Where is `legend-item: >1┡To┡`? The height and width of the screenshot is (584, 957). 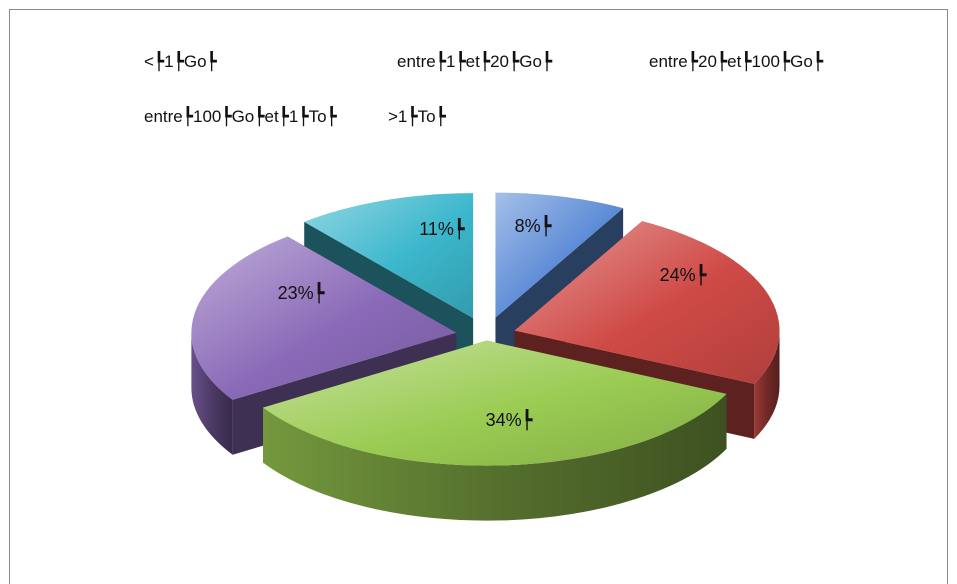 legend-item: >1┡To┡ is located at coordinates (417, 116).